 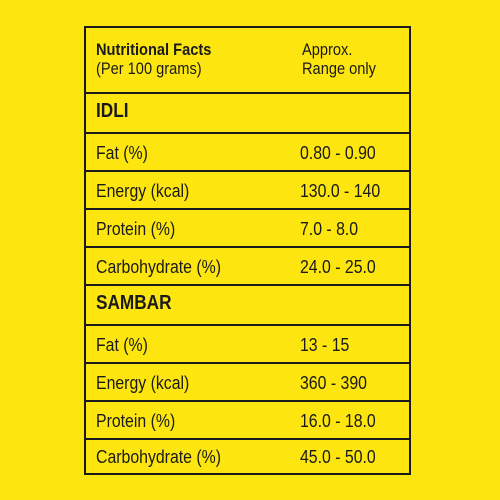 I want to click on row-value: 16.0 - 18.0, so click(x=338, y=421).